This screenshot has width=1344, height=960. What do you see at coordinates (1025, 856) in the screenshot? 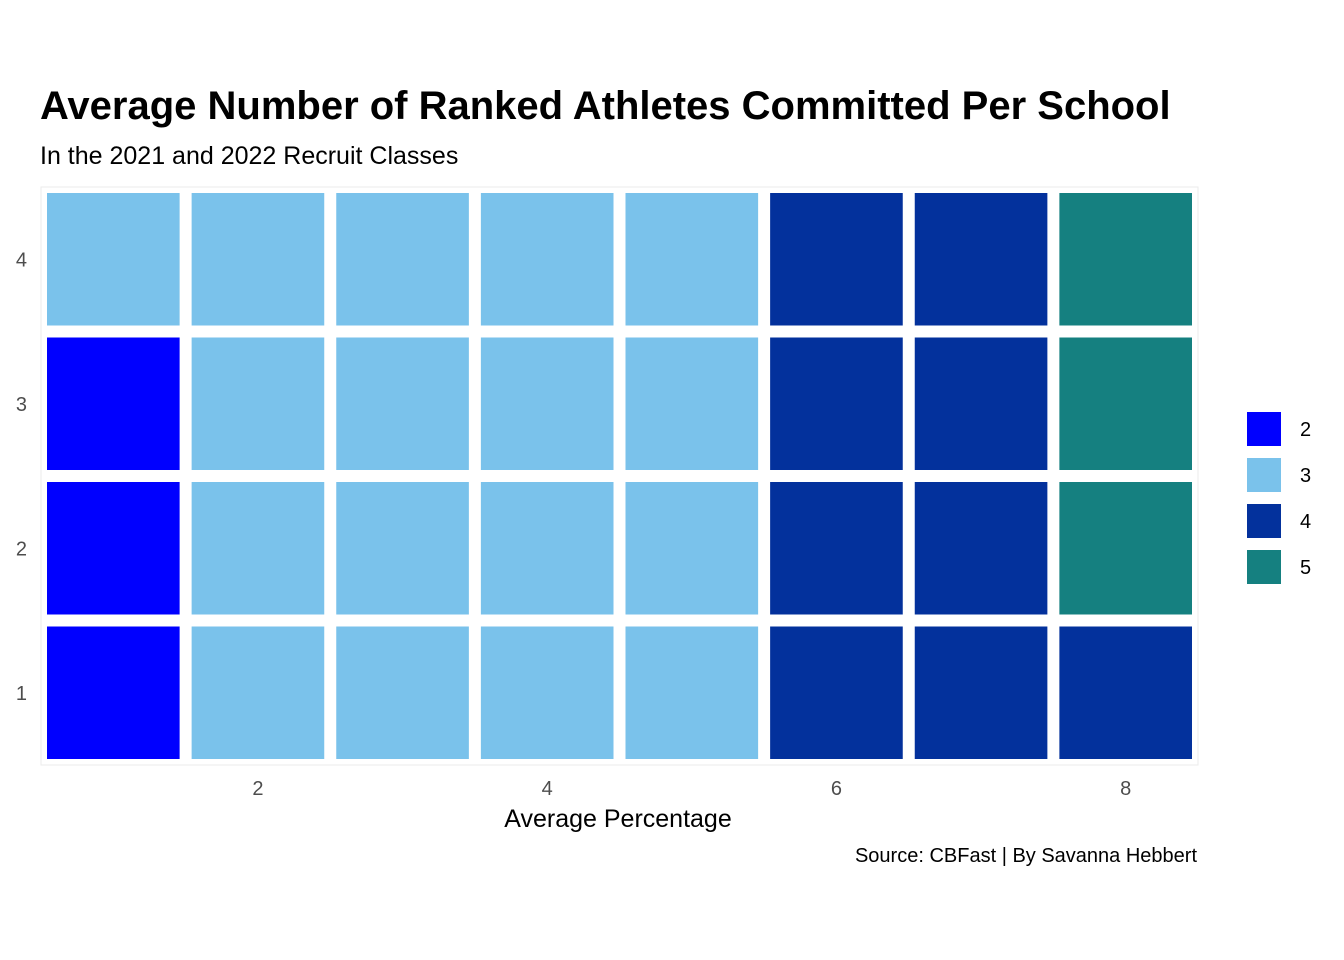
I see `chart-caption: Source: CBFast | By Savanna Hebbert` at bounding box center [1025, 856].